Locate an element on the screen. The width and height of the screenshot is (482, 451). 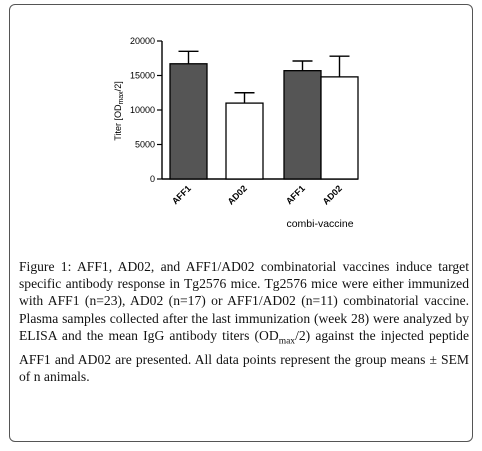
y-tick-label: 5000 is located at coordinates (145, 145).